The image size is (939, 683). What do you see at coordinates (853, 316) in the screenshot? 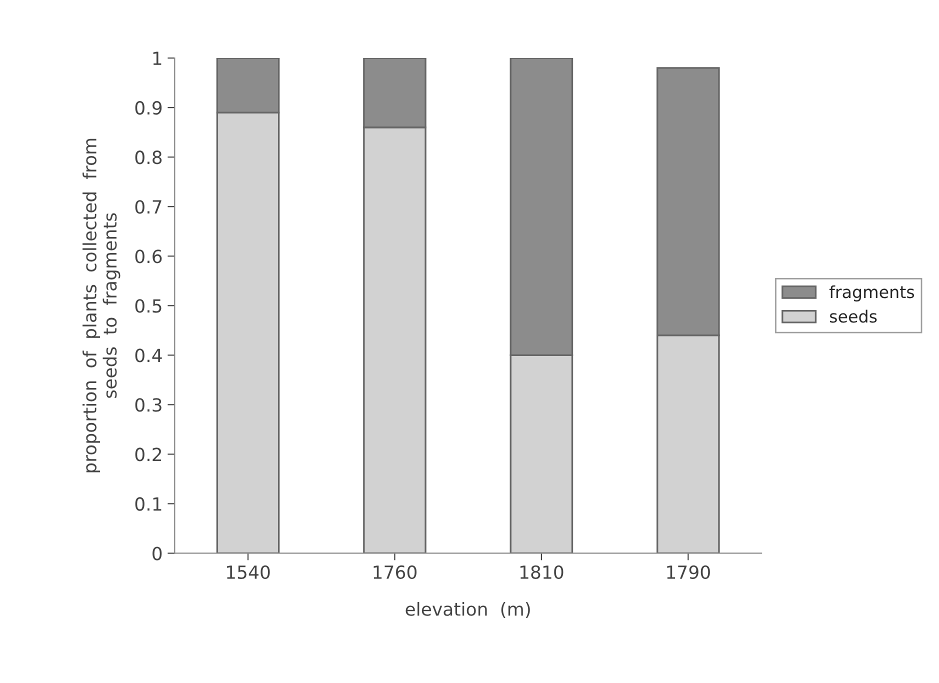
I see `legend-label: seeds` at bounding box center [853, 316].